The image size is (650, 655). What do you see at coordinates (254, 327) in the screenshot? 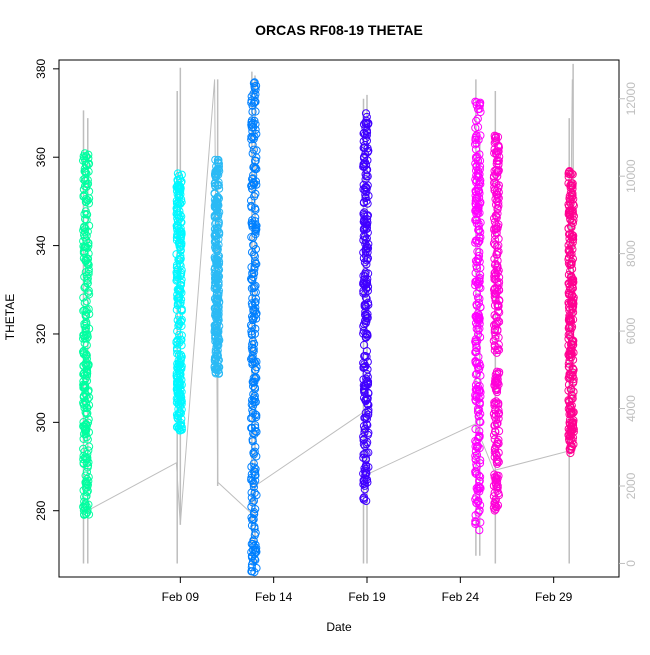
I see `flight-series-rf11` at bounding box center [254, 327].